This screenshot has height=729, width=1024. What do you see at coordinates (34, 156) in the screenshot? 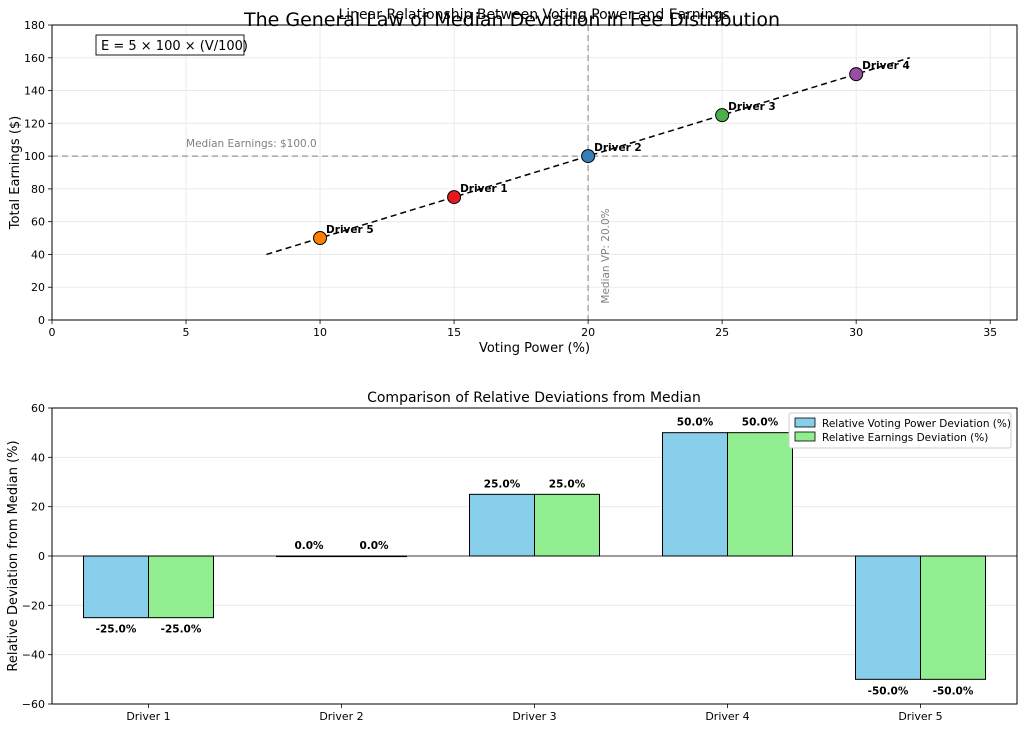
I see `y-tick-label: 100` at bounding box center [34, 156].